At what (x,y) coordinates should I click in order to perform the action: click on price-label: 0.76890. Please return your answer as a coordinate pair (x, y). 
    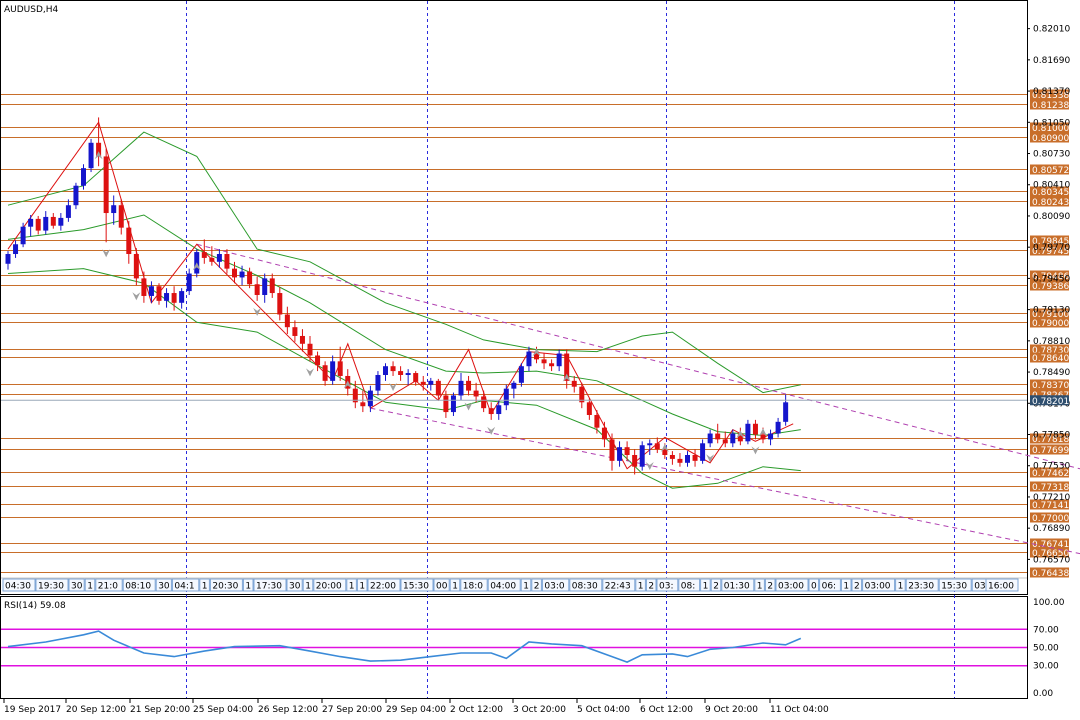
    Looking at the image, I should click on (1051, 529).